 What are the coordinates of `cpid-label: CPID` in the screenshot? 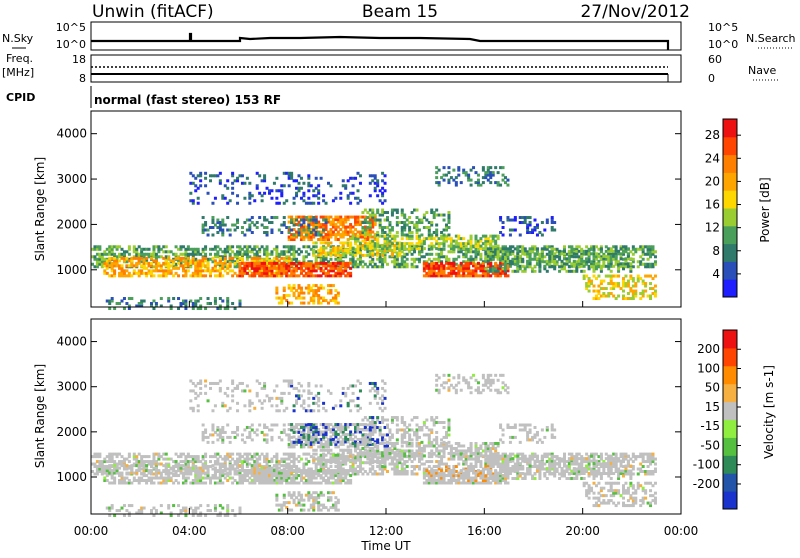 It's located at (20, 97).